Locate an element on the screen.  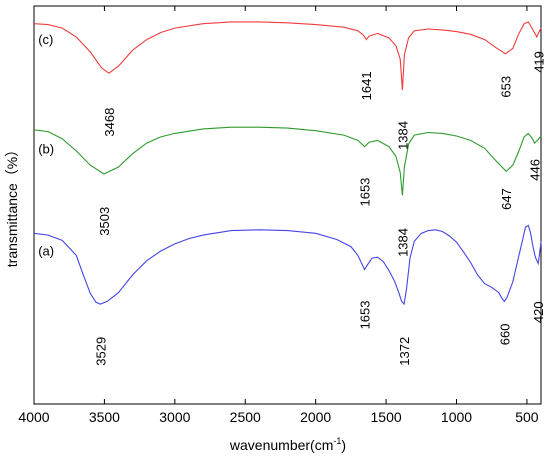
peak-label: 420 is located at coordinates (538, 312).